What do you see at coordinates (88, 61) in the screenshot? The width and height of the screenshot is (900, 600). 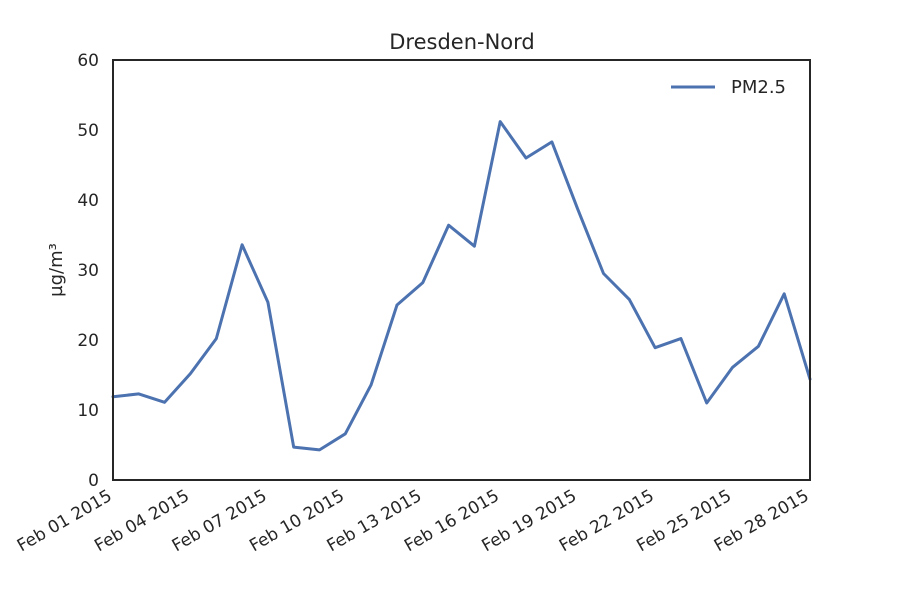 I see `y-tick-label: 60` at bounding box center [88, 61].